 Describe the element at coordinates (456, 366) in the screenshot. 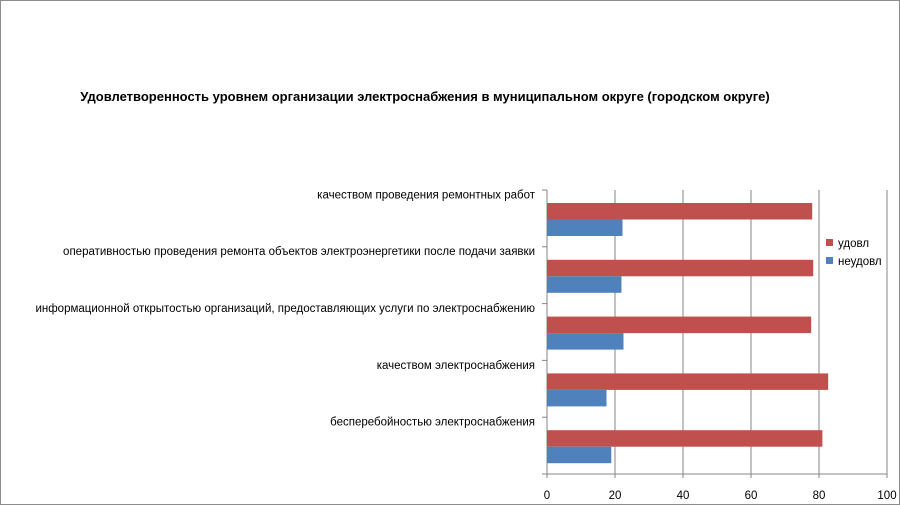

I see `category-label: качеством электроснабжения` at that location.